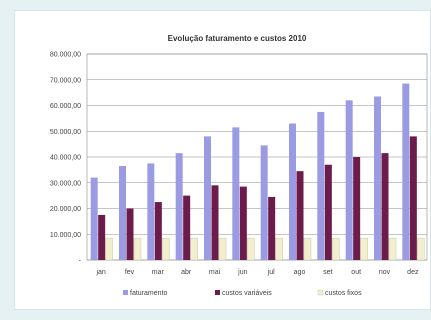 The image size is (431, 320). What do you see at coordinates (215, 222) in the screenshot?
I see `bar-custos-variáveis-mai` at bounding box center [215, 222].